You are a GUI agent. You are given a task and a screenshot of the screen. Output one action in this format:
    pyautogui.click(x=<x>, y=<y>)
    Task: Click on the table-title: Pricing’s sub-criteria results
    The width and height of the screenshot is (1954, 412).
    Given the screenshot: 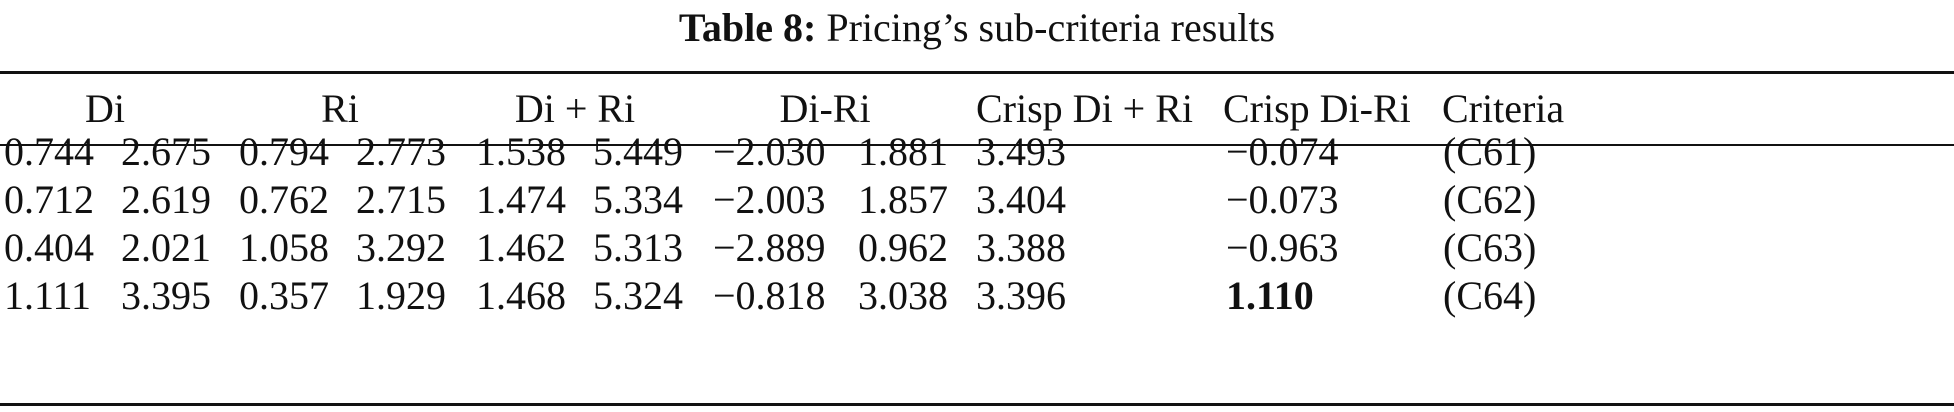 What is the action you would take?
    pyautogui.click(x=1051, y=27)
    